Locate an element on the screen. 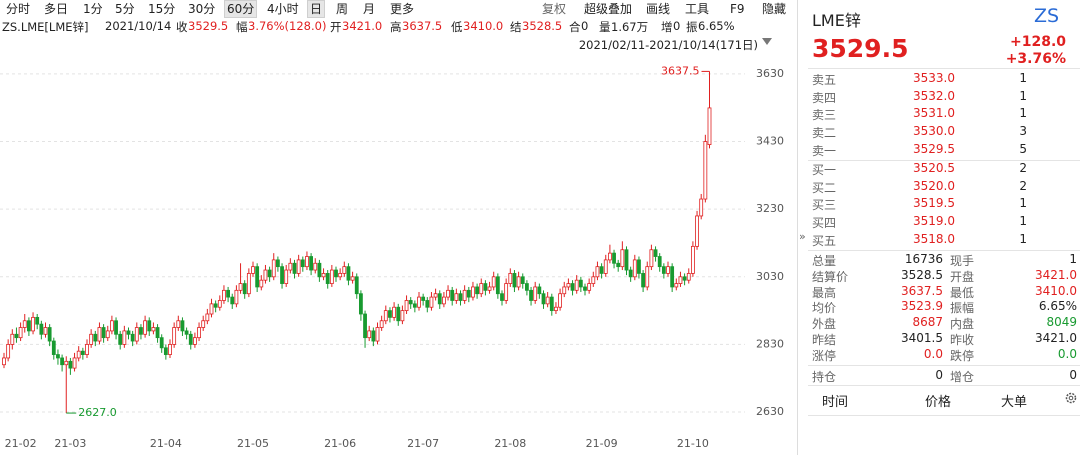  info-label: 结 is located at coordinates (516, 27).